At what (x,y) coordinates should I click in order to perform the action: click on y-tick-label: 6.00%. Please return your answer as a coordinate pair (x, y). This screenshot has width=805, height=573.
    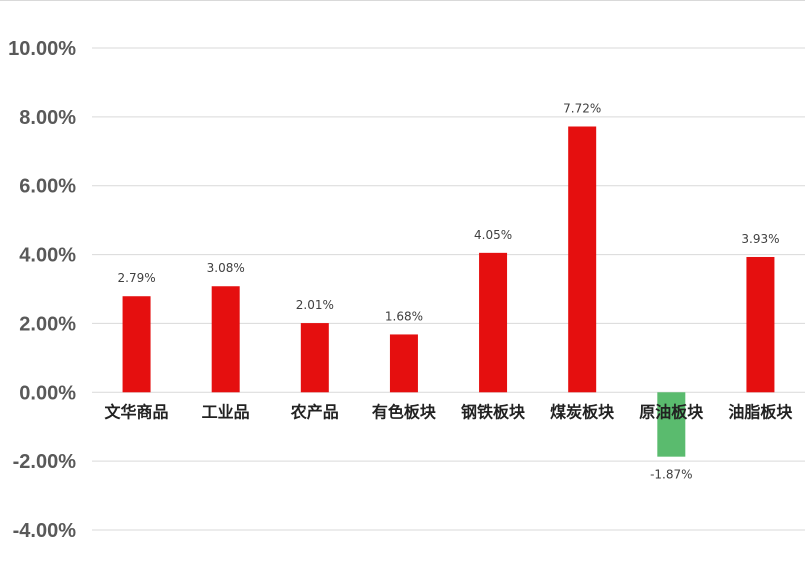
    Looking at the image, I should click on (47, 187).